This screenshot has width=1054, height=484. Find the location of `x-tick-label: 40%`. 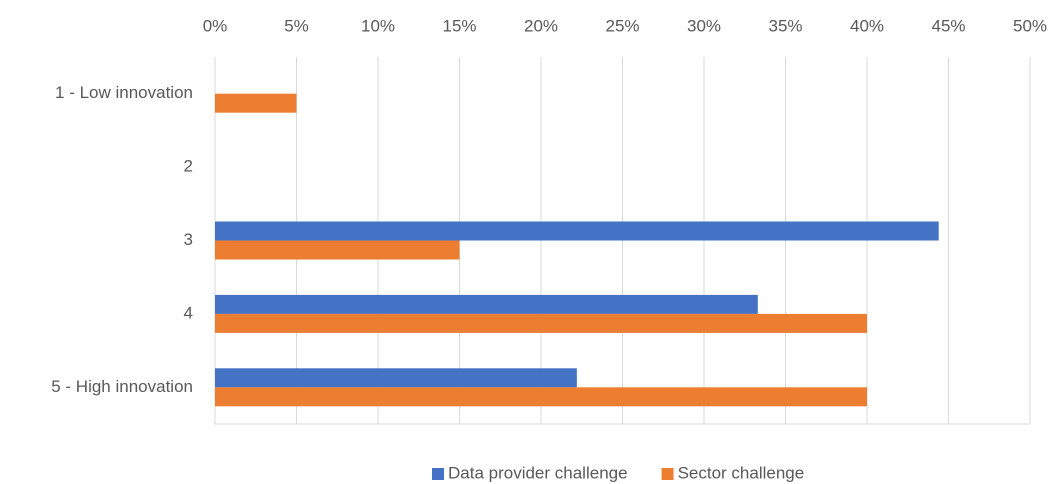

x-tick-label: 40% is located at coordinates (867, 25).